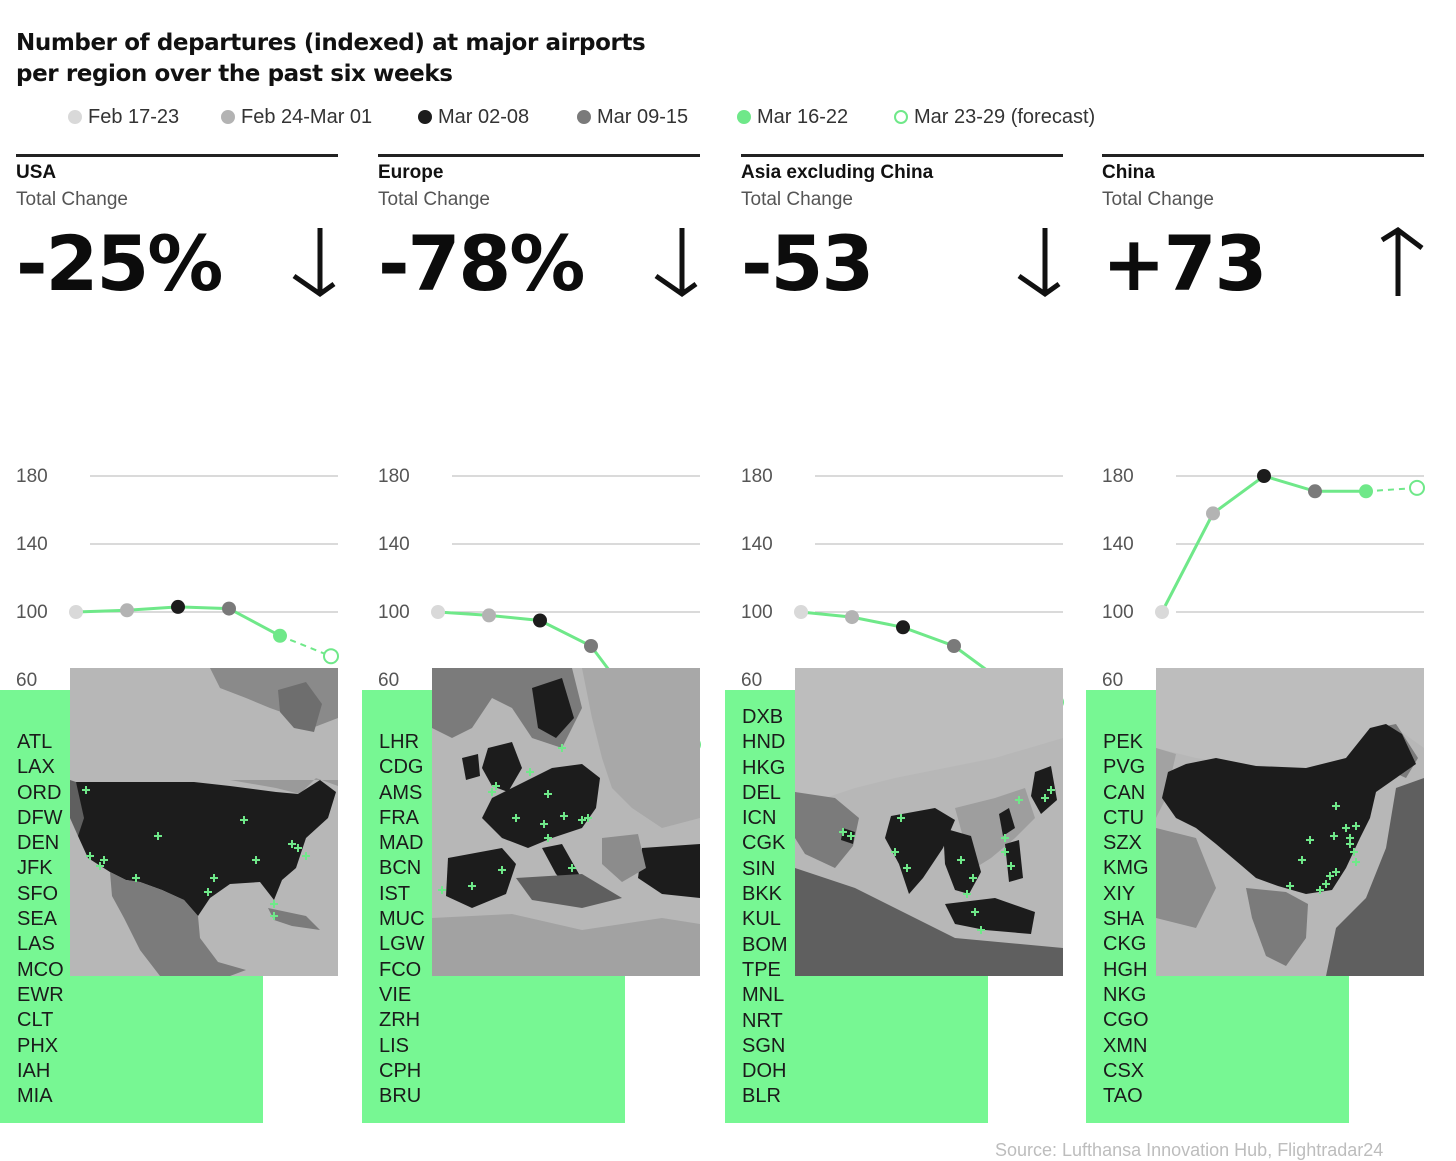 Image resolution: width=1456 pixels, height=1161 pixels. Describe the element at coordinates (395, 893) in the screenshot. I see `airport-code: IST` at that location.